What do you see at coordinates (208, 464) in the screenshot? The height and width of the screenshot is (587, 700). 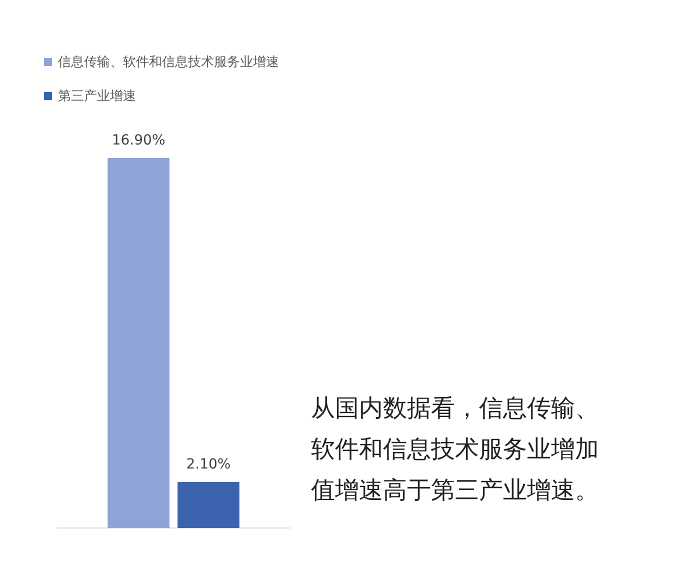 I see `data-label: 2.10%` at bounding box center [208, 464].